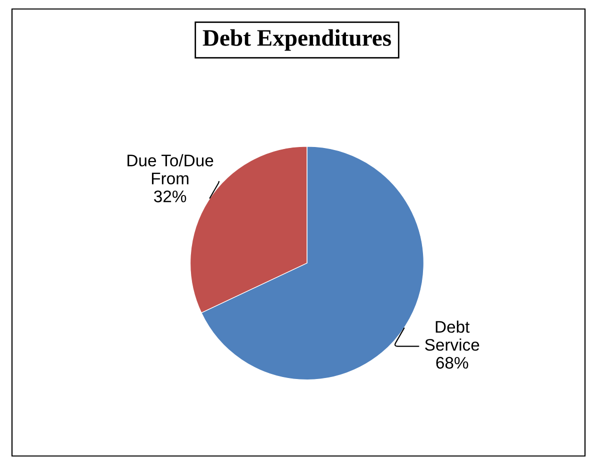 The height and width of the screenshot is (464, 594). I want to click on slice-label: Due To/Due From, so click(171, 169).